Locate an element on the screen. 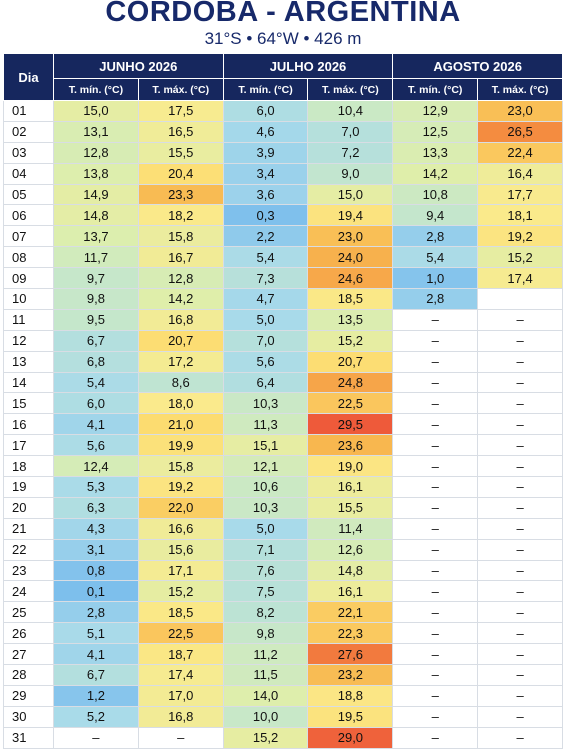 The width and height of the screenshot is (566, 750). temperature-cell: 13,8 is located at coordinates (96, 173).